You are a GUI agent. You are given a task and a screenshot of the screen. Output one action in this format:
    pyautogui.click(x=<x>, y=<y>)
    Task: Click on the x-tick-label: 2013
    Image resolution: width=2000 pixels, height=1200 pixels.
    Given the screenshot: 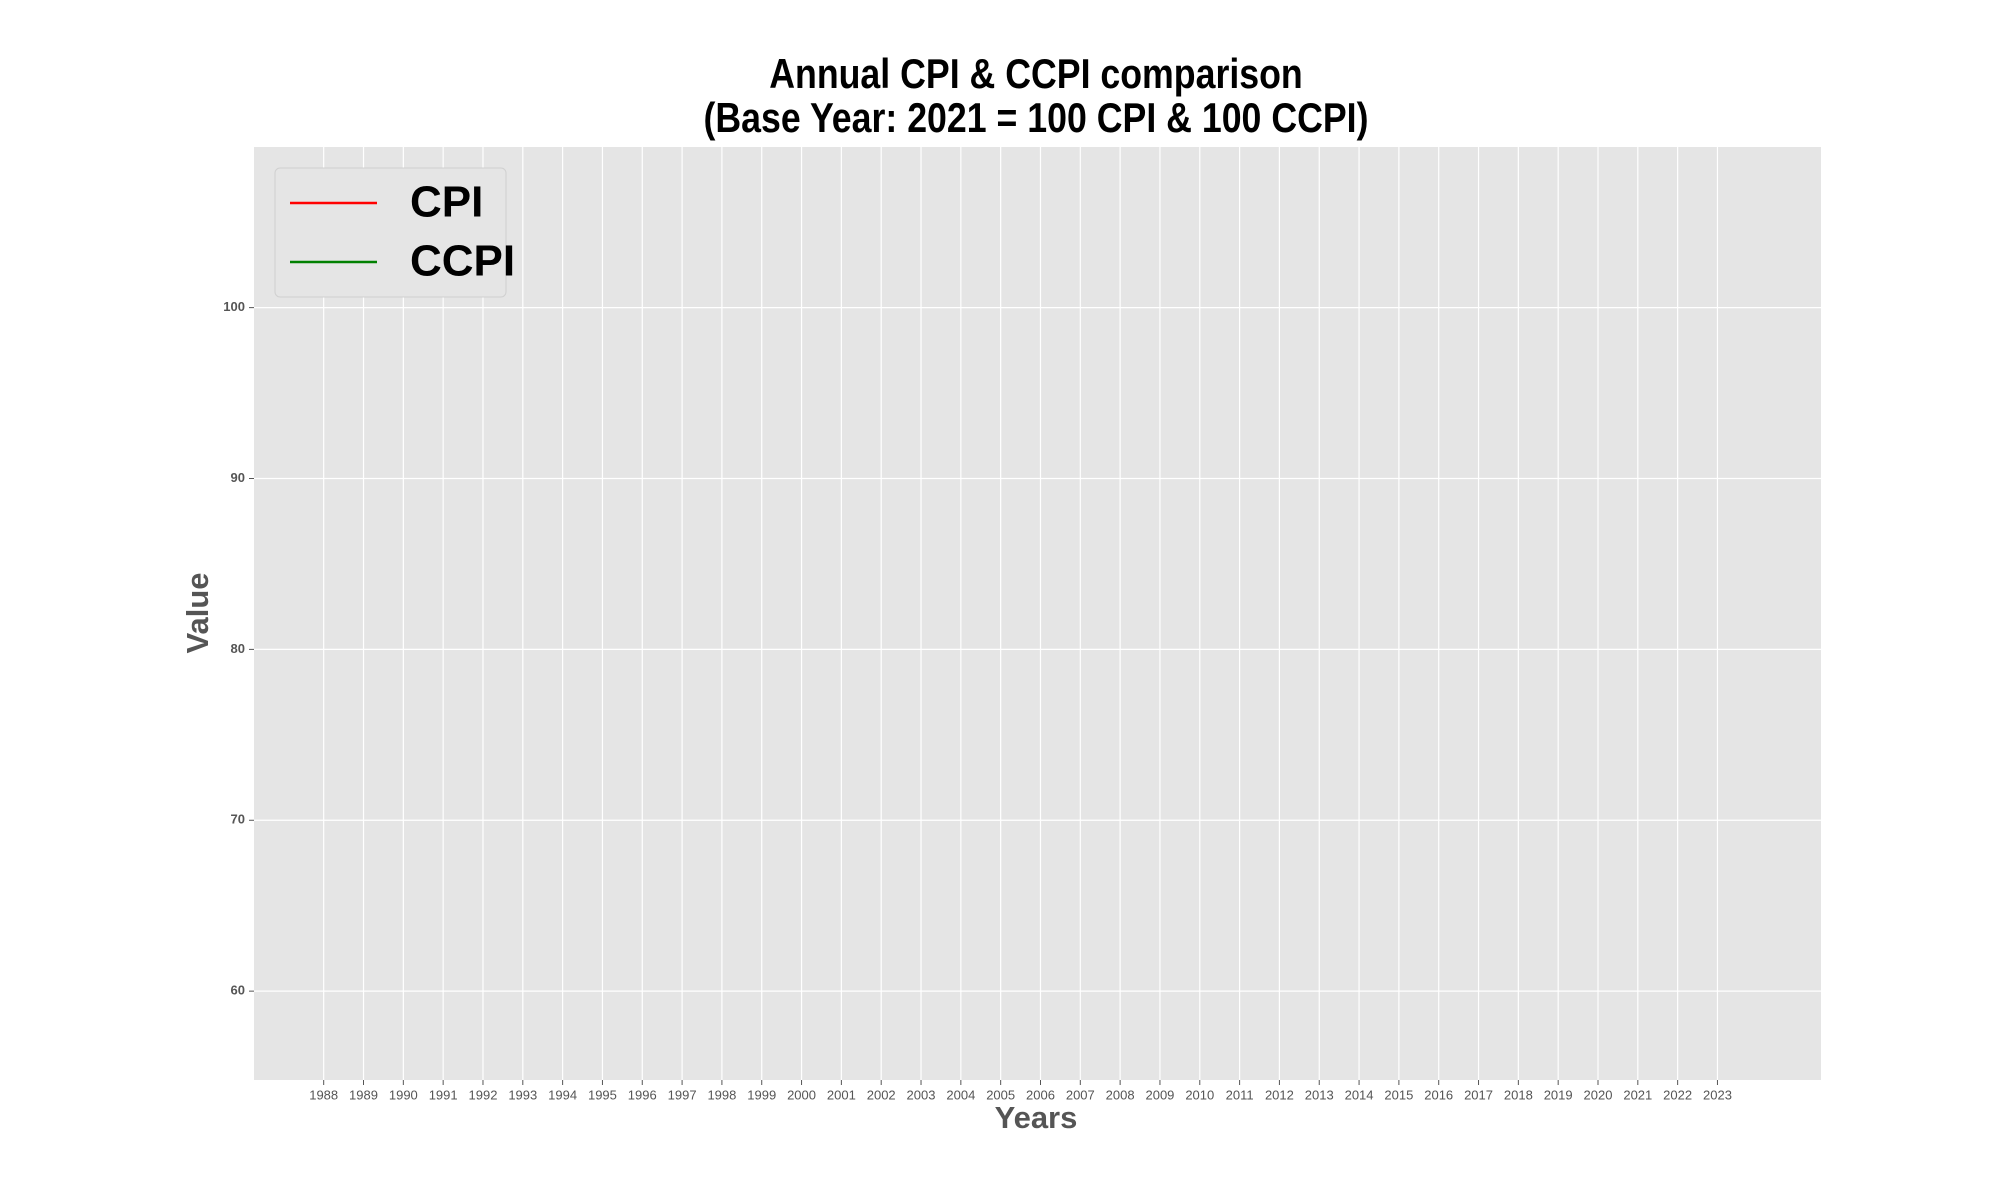 What is the action you would take?
    pyautogui.click(x=1319, y=1094)
    